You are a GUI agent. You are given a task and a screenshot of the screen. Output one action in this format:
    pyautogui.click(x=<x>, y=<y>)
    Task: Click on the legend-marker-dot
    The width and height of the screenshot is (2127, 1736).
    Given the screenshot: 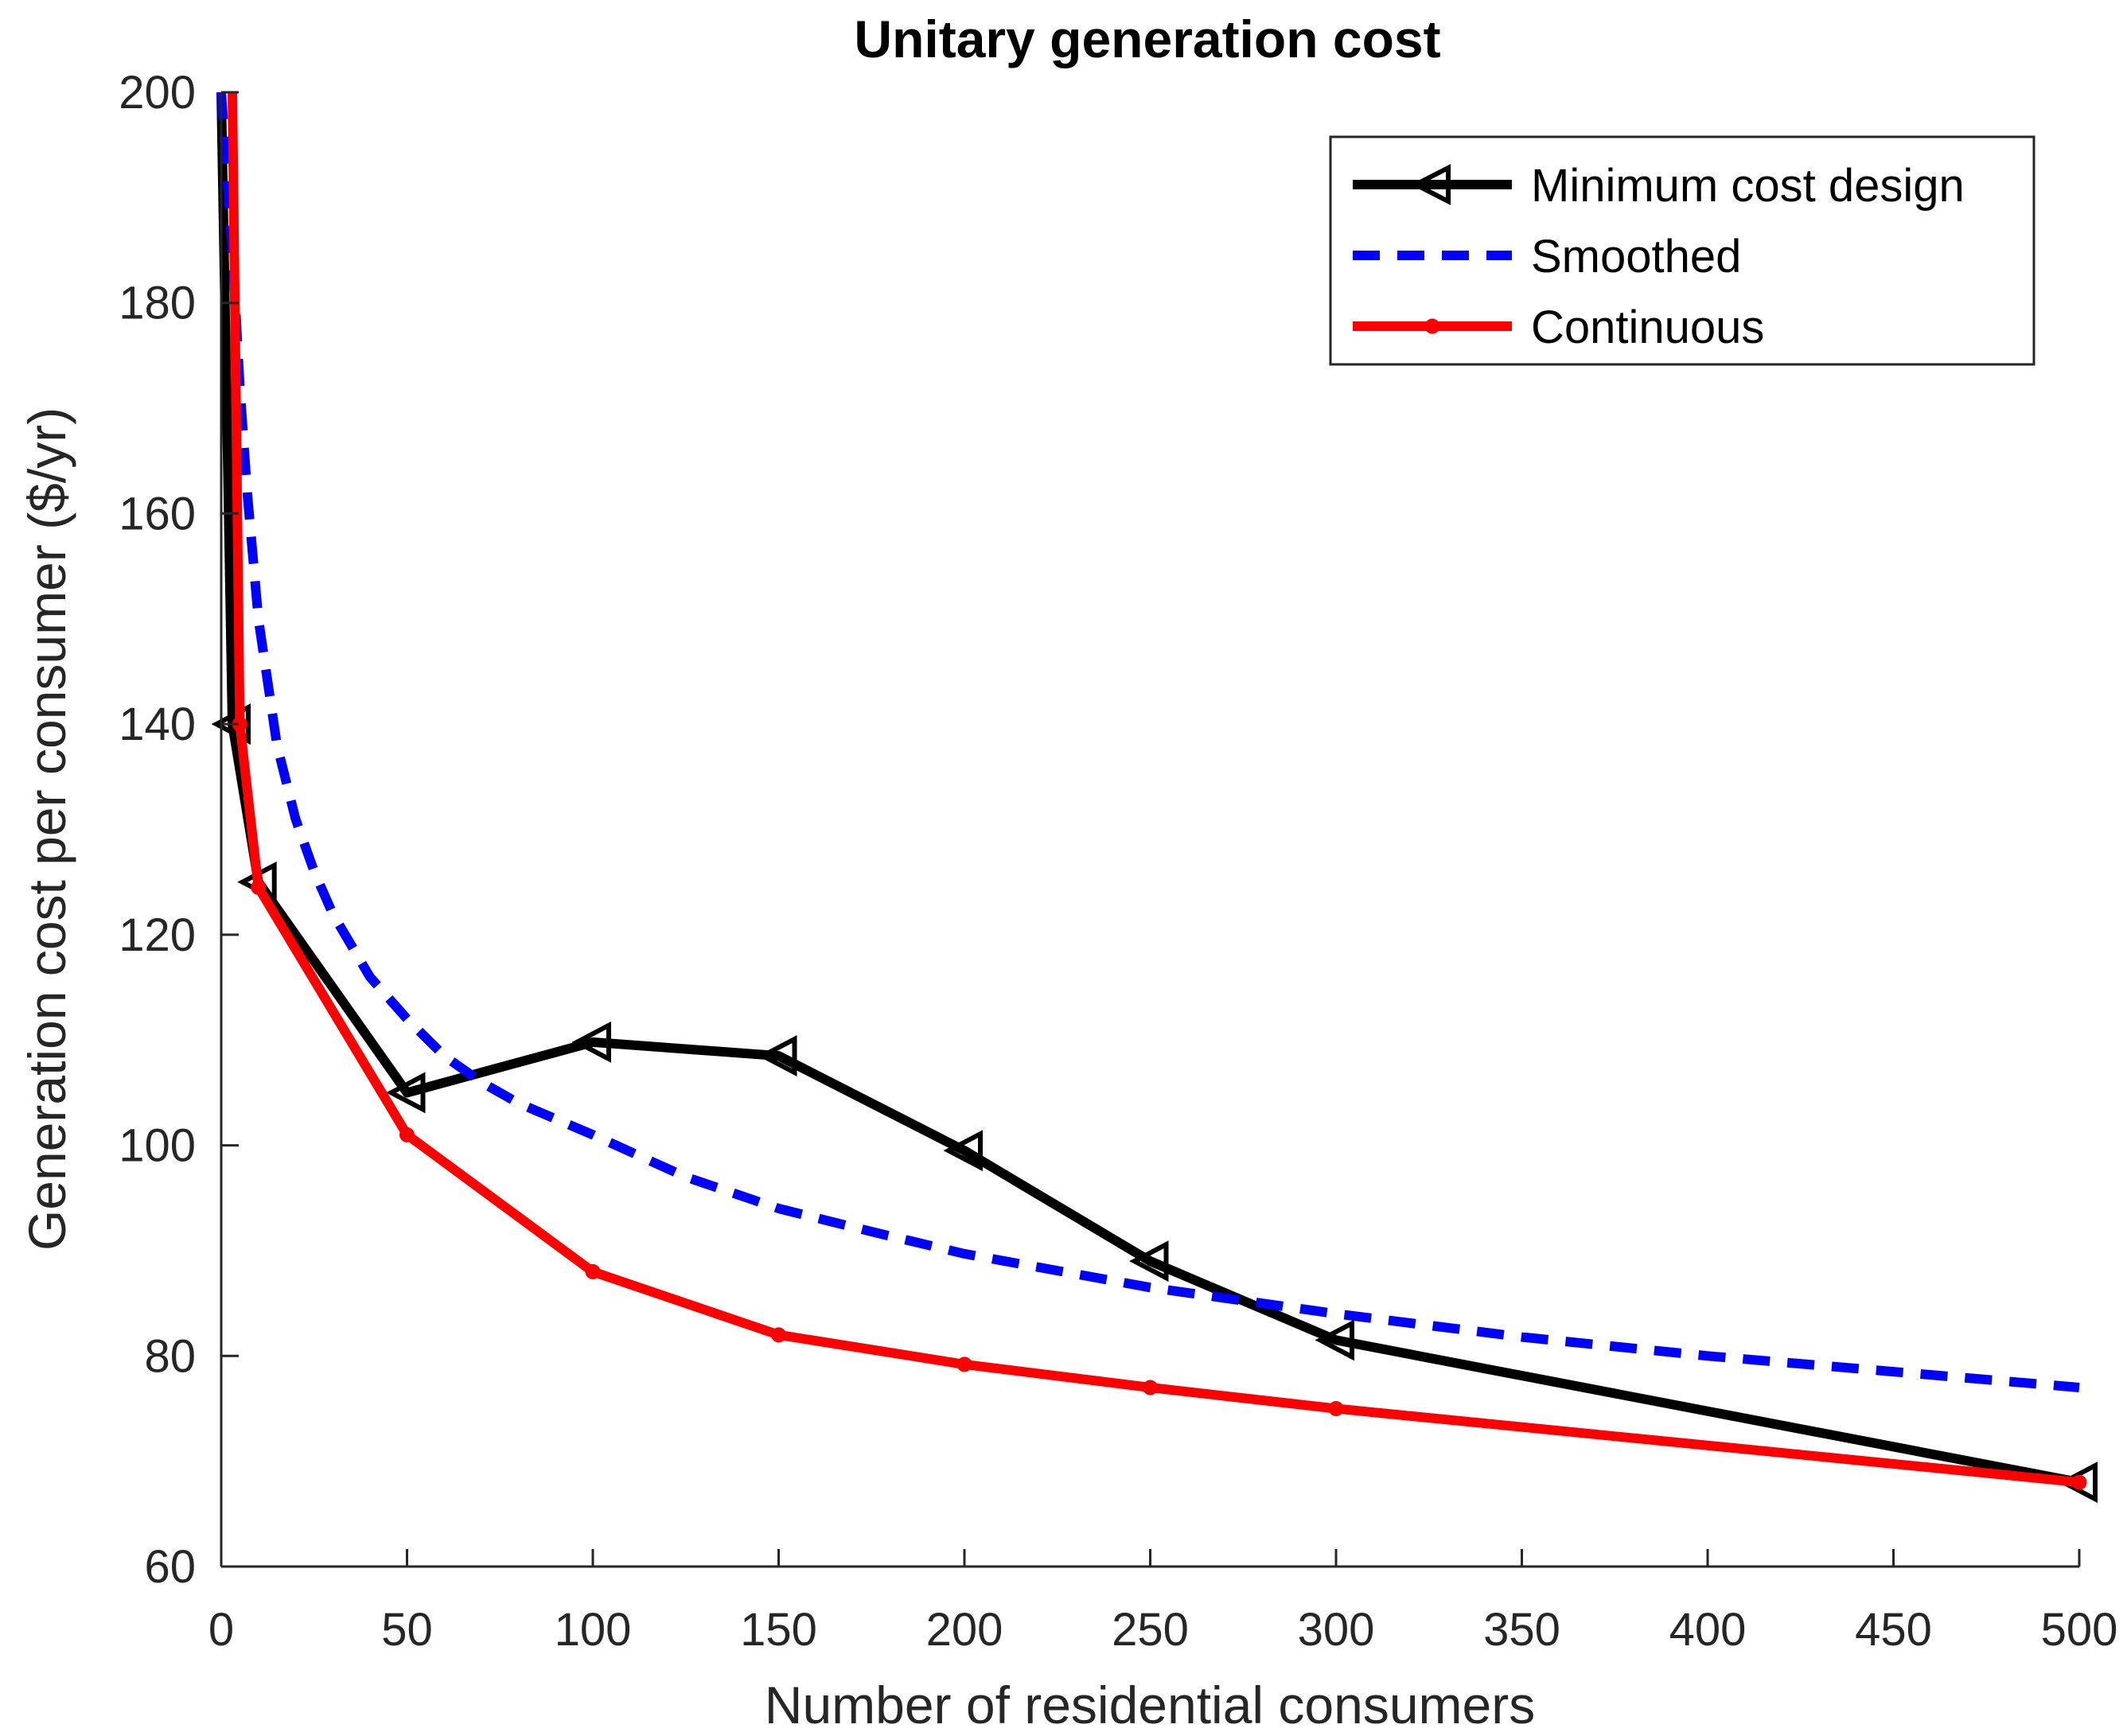 What is the action you would take?
    pyautogui.click(x=1432, y=326)
    